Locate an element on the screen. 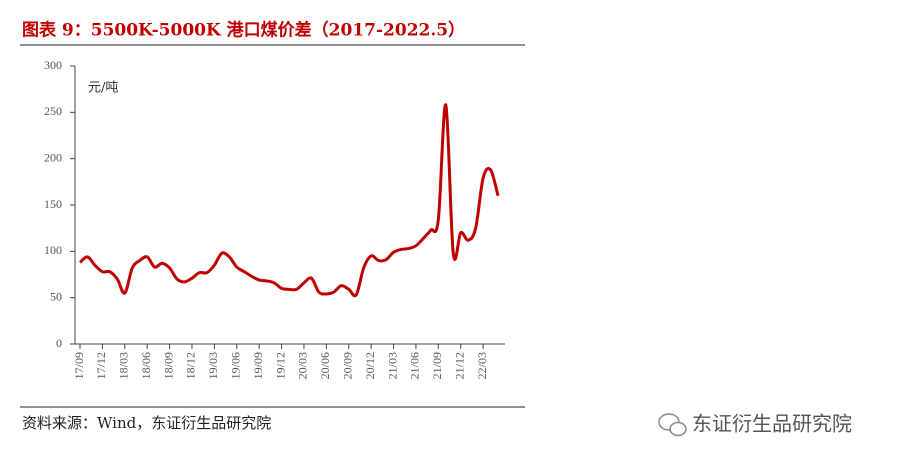 The width and height of the screenshot is (899, 464). y-tick-label: 0 is located at coordinates (59, 343).